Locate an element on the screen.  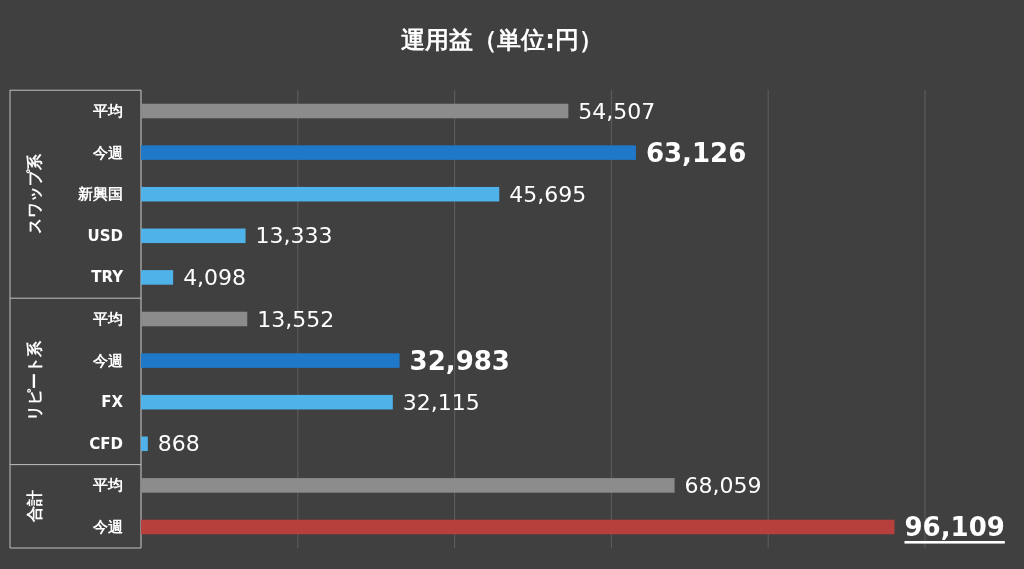
data-label: 32,983 is located at coordinates (459, 360).